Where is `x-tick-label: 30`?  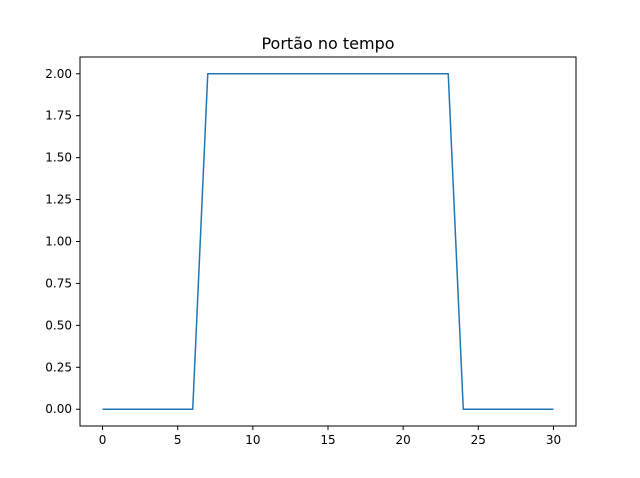
x-tick-label: 30 is located at coordinates (553, 440).